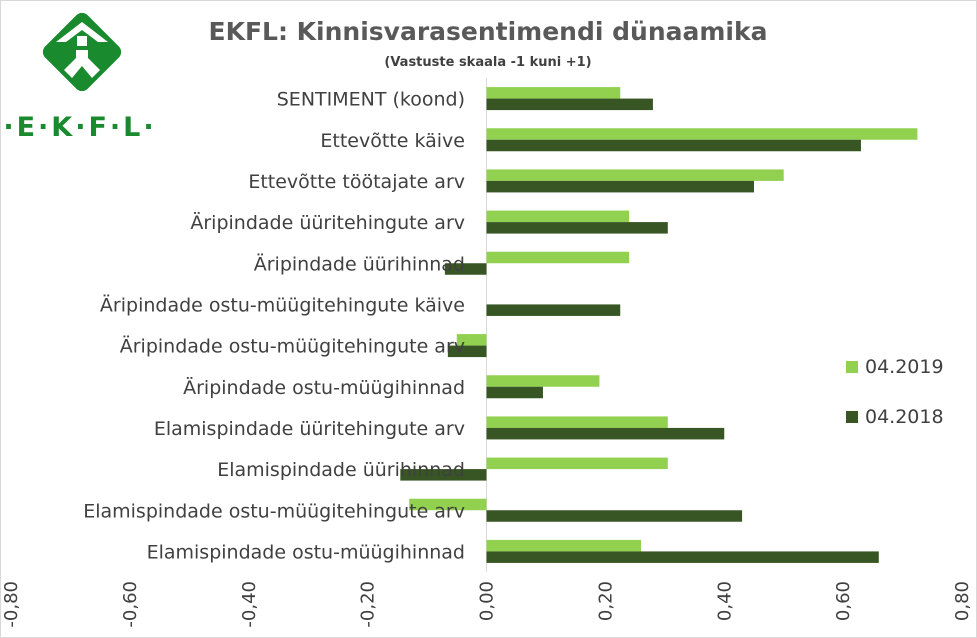 The width and height of the screenshot is (977, 638). Describe the element at coordinates (327, 222) in the screenshot. I see `category-label: Äripindade üüritehingute arv` at that location.